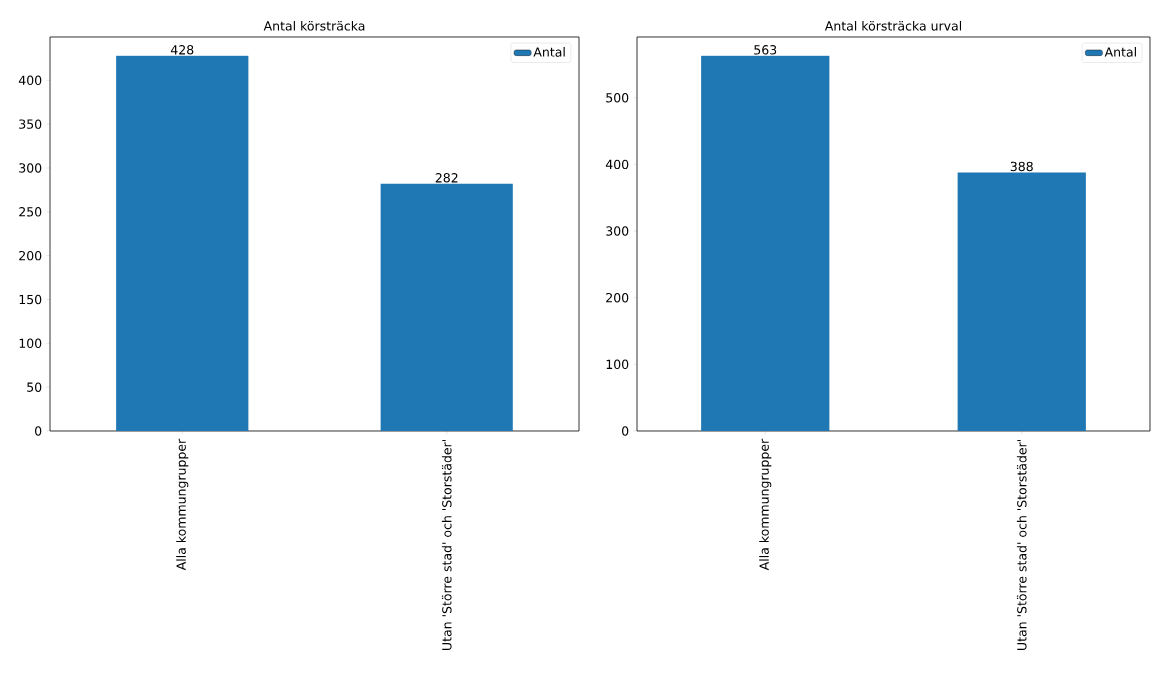 The image size is (1157, 693). What do you see at coordinates (893, 25) in the screenshot?
I see `chart-title: Antal körsträcka urval` at bounding box center [893, 25].